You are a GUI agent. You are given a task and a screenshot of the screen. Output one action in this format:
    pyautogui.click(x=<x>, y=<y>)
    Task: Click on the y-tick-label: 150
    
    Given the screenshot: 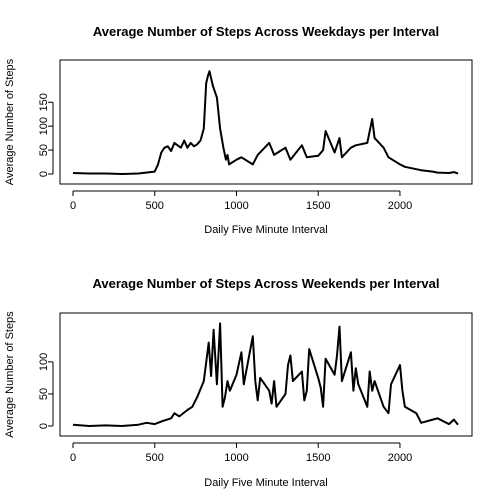 What is the action you would take?
    pyautogui.click(x=44, y=102)
    